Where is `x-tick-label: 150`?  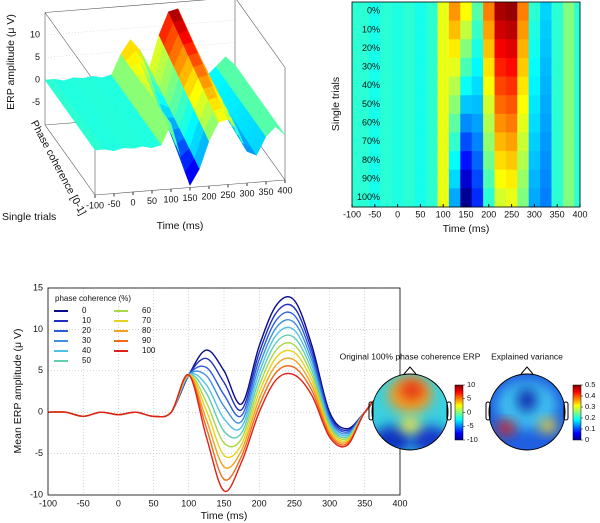
x-tick-label: 150 is located at coordinates (189, 198).